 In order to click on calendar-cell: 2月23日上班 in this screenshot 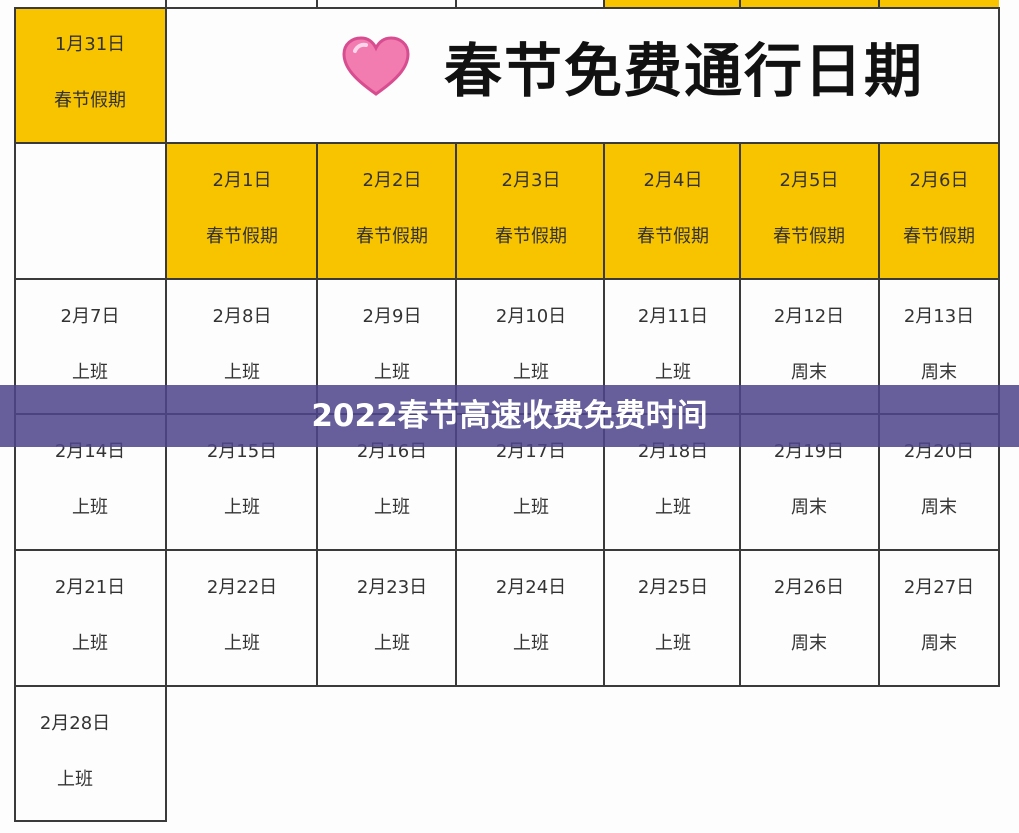, I will do `click(392, 618)`.